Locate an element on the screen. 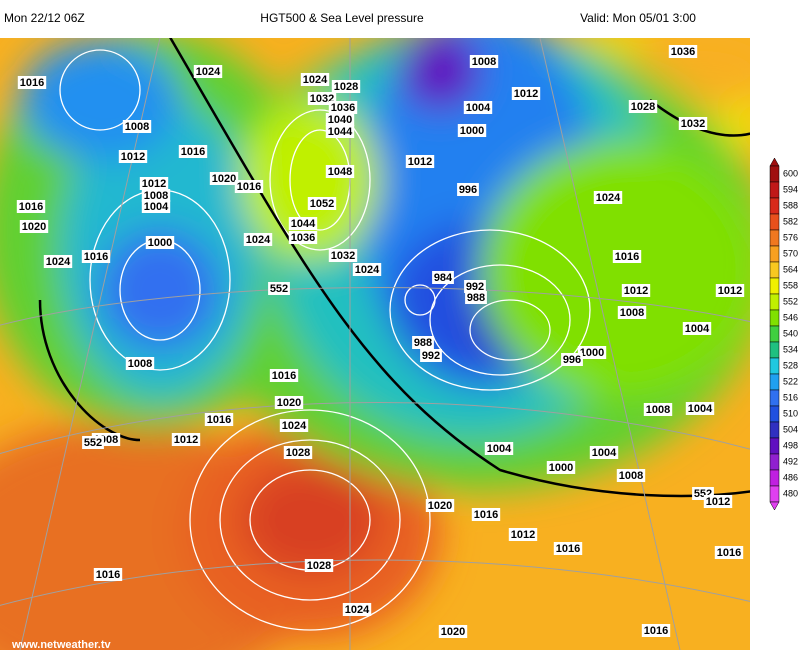 The height and width of the screenshot is (670, 800). colorbar-label: 582 is located at coordinates (790, 221).